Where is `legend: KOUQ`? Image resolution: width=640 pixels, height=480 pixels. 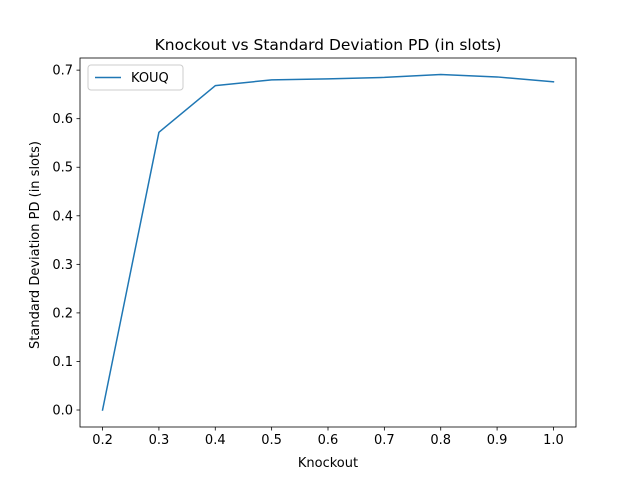
legend: KOUQ is located at coordinates (135, 77).